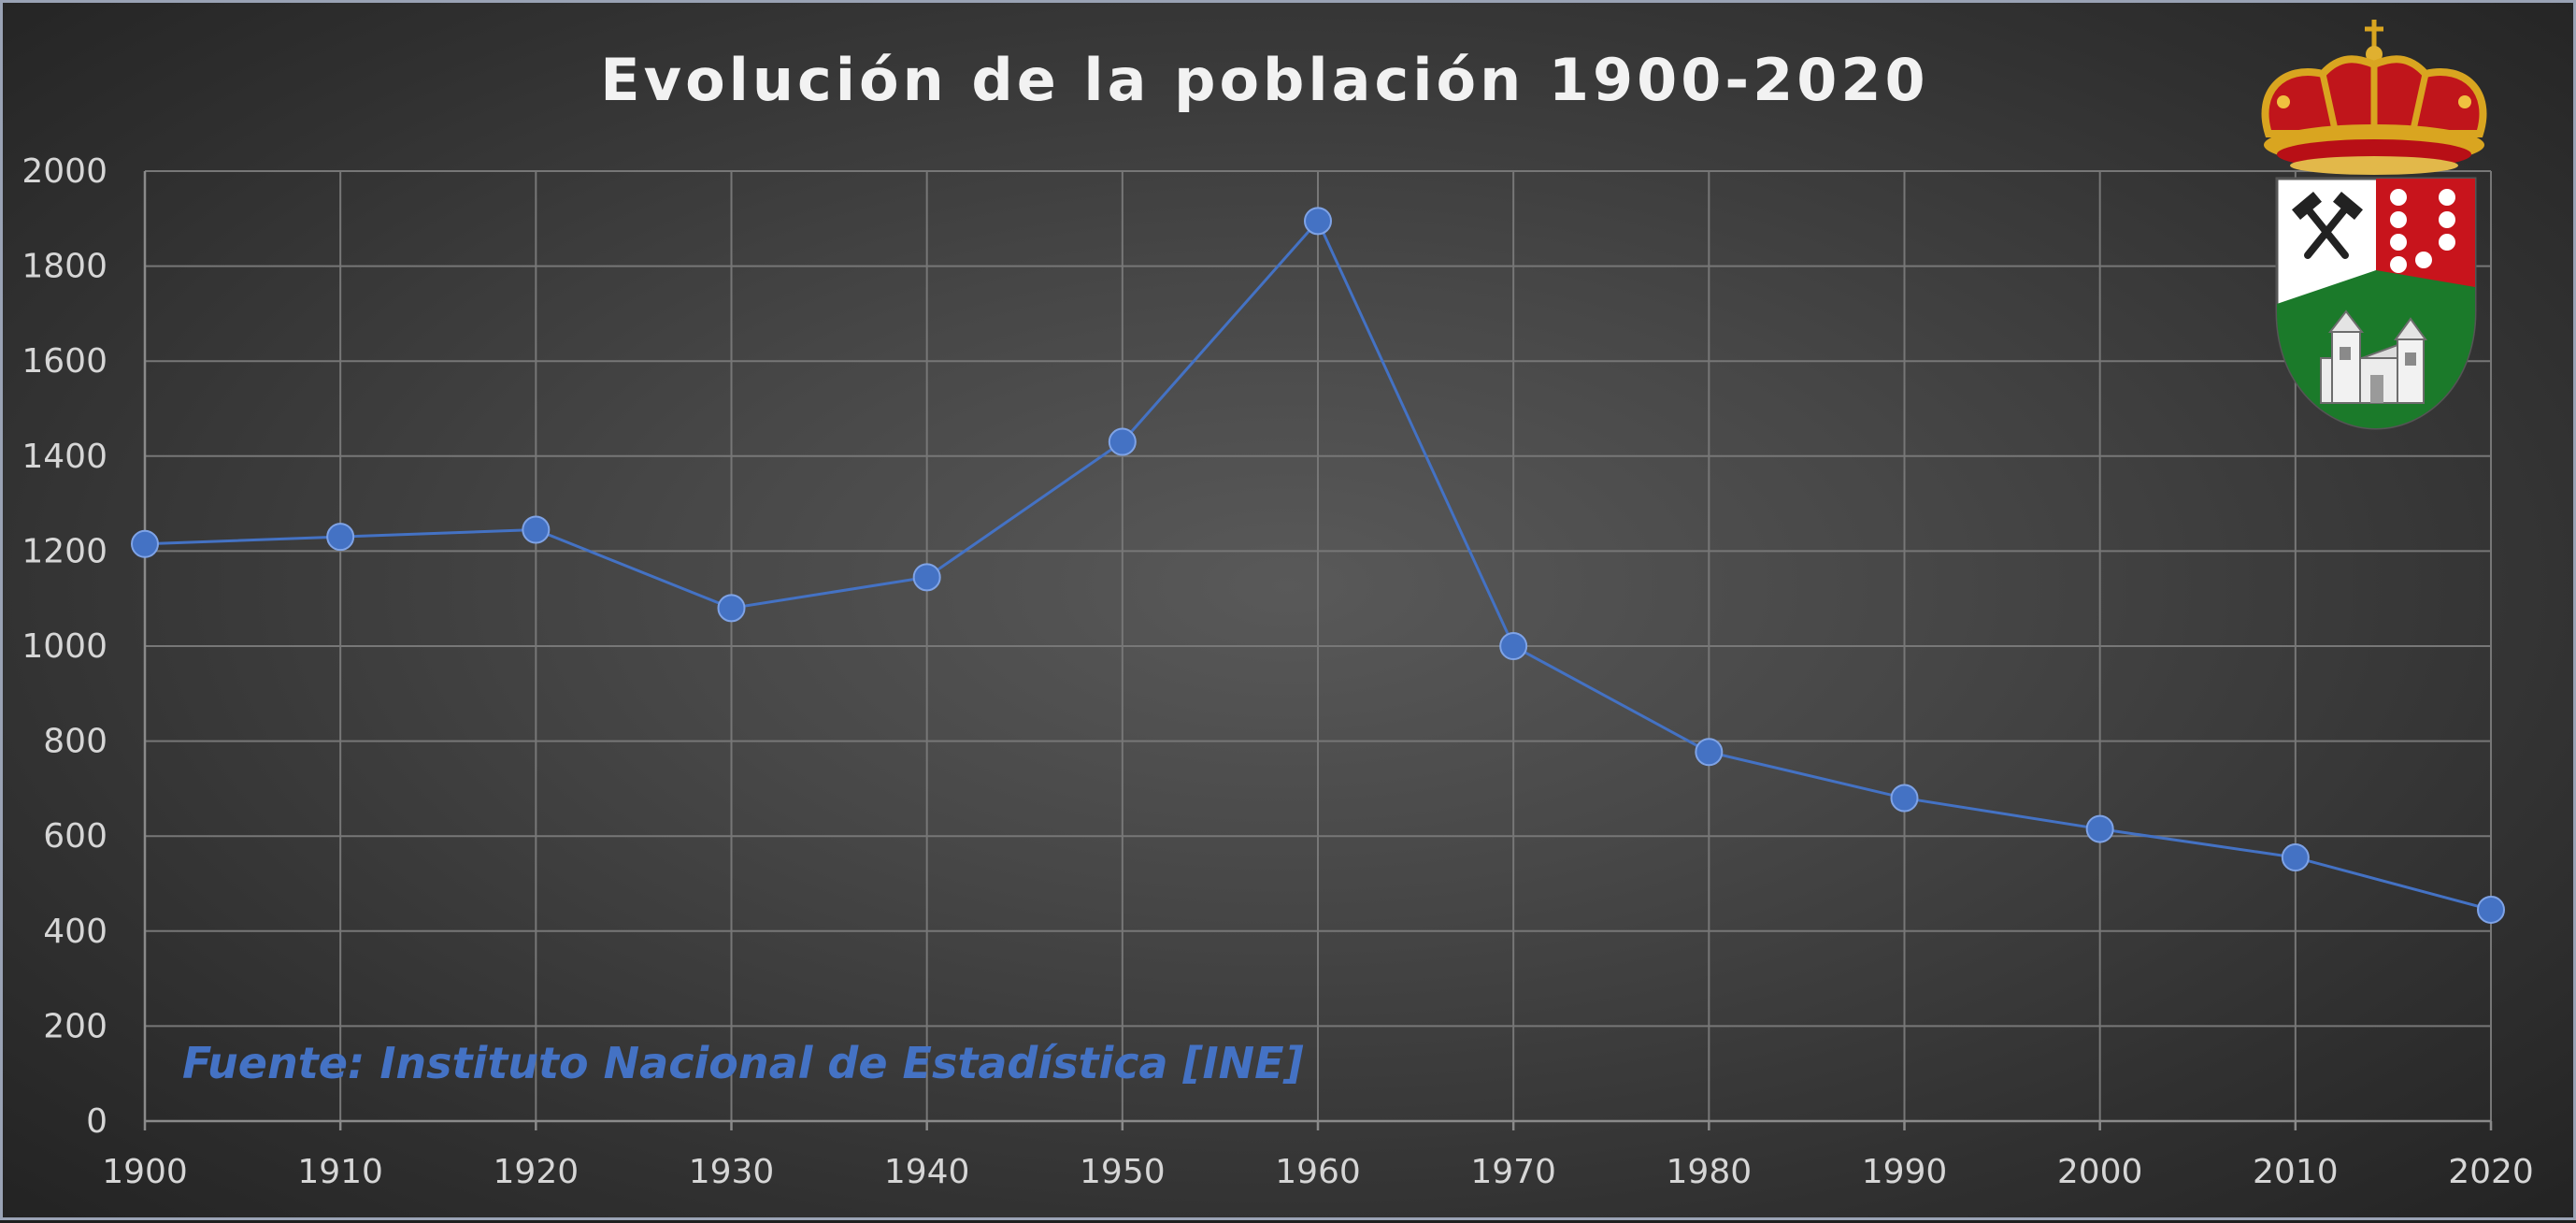 The width and height of the screenshot is (2576, 1223). I want to click on data-point-2020, so click(2491, 909).